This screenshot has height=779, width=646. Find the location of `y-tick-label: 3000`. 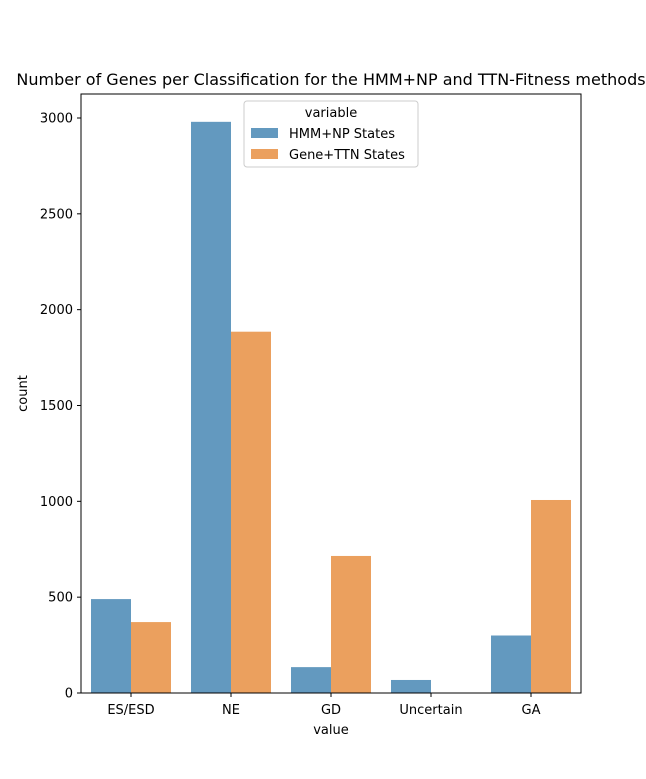

y-tick-label: 3000 is located at coordinates (56, 118).